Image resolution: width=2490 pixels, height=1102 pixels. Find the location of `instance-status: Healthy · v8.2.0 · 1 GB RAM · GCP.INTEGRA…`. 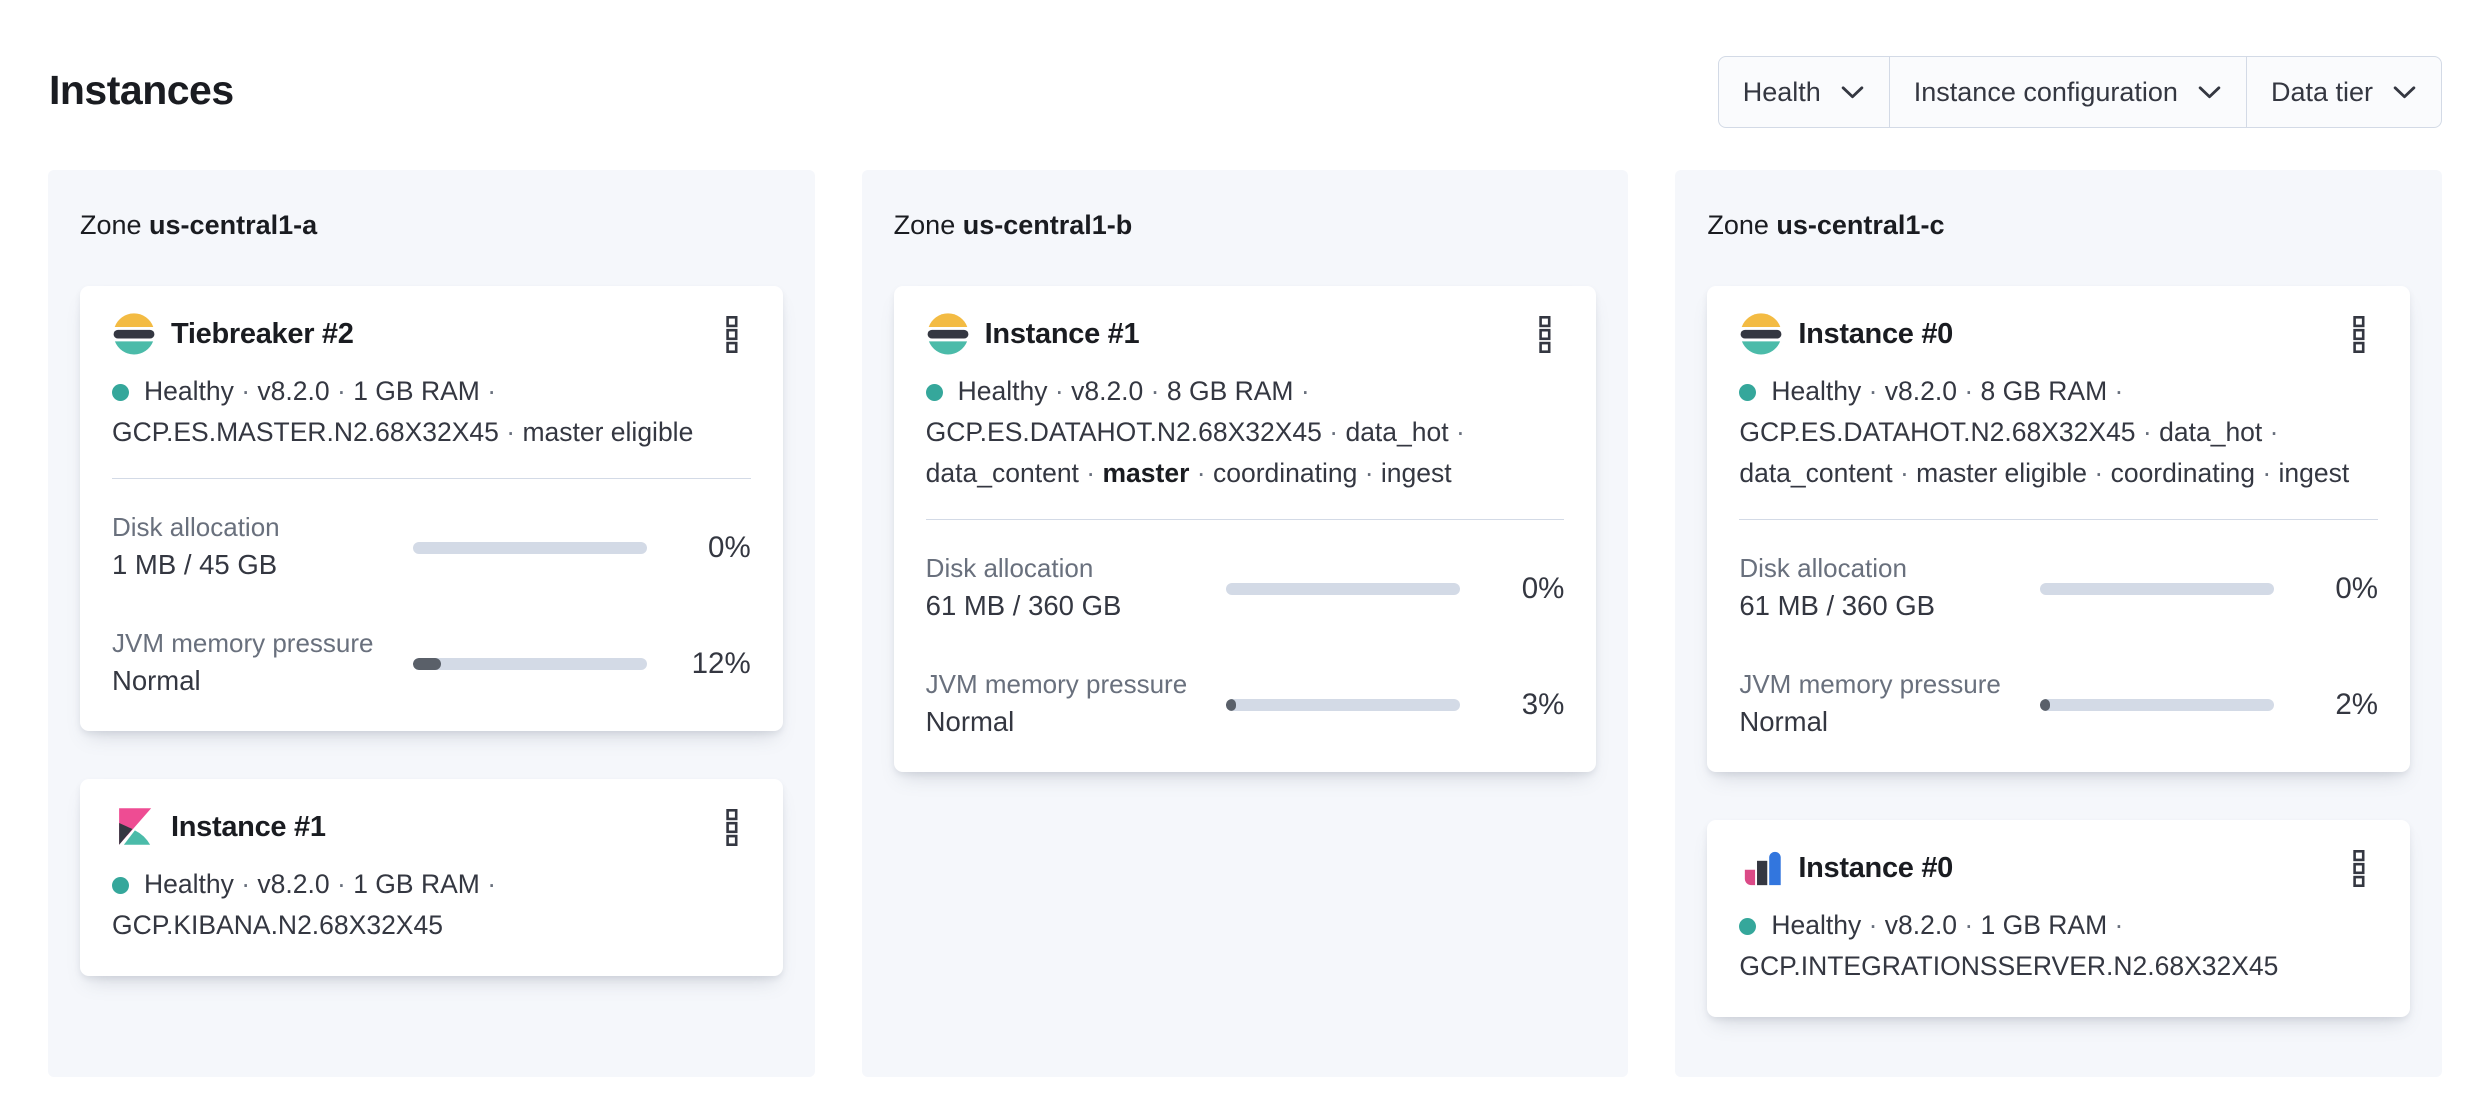

instance-status: Healthy · v8.2.0 · 1 GB RAM · GCP.INTEGRA… is located at coordinates (2058, 946).